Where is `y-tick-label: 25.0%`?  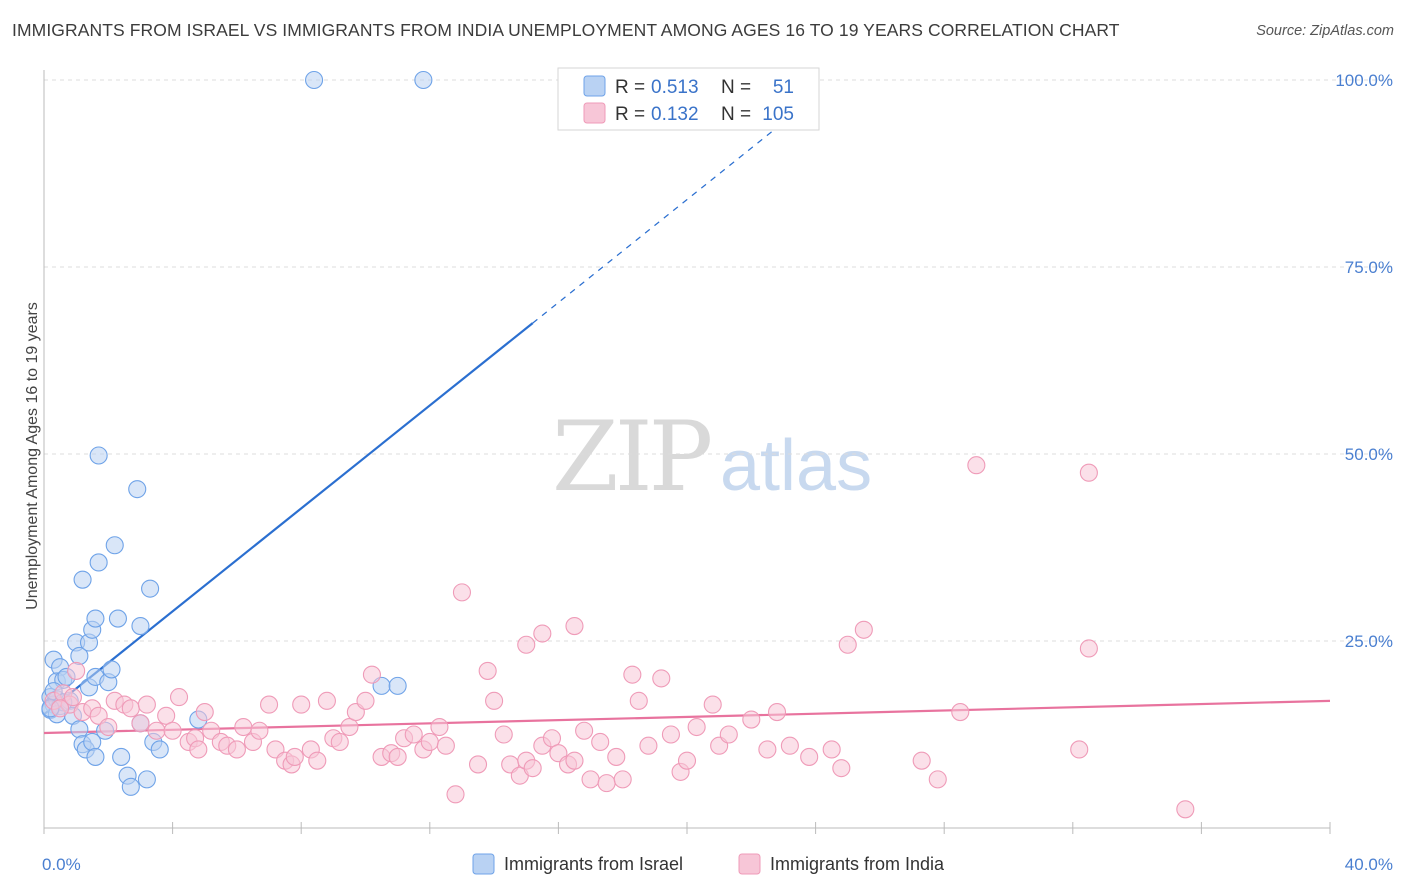 y-tick-label: 25.0% is located at coordinates (1369, 641).